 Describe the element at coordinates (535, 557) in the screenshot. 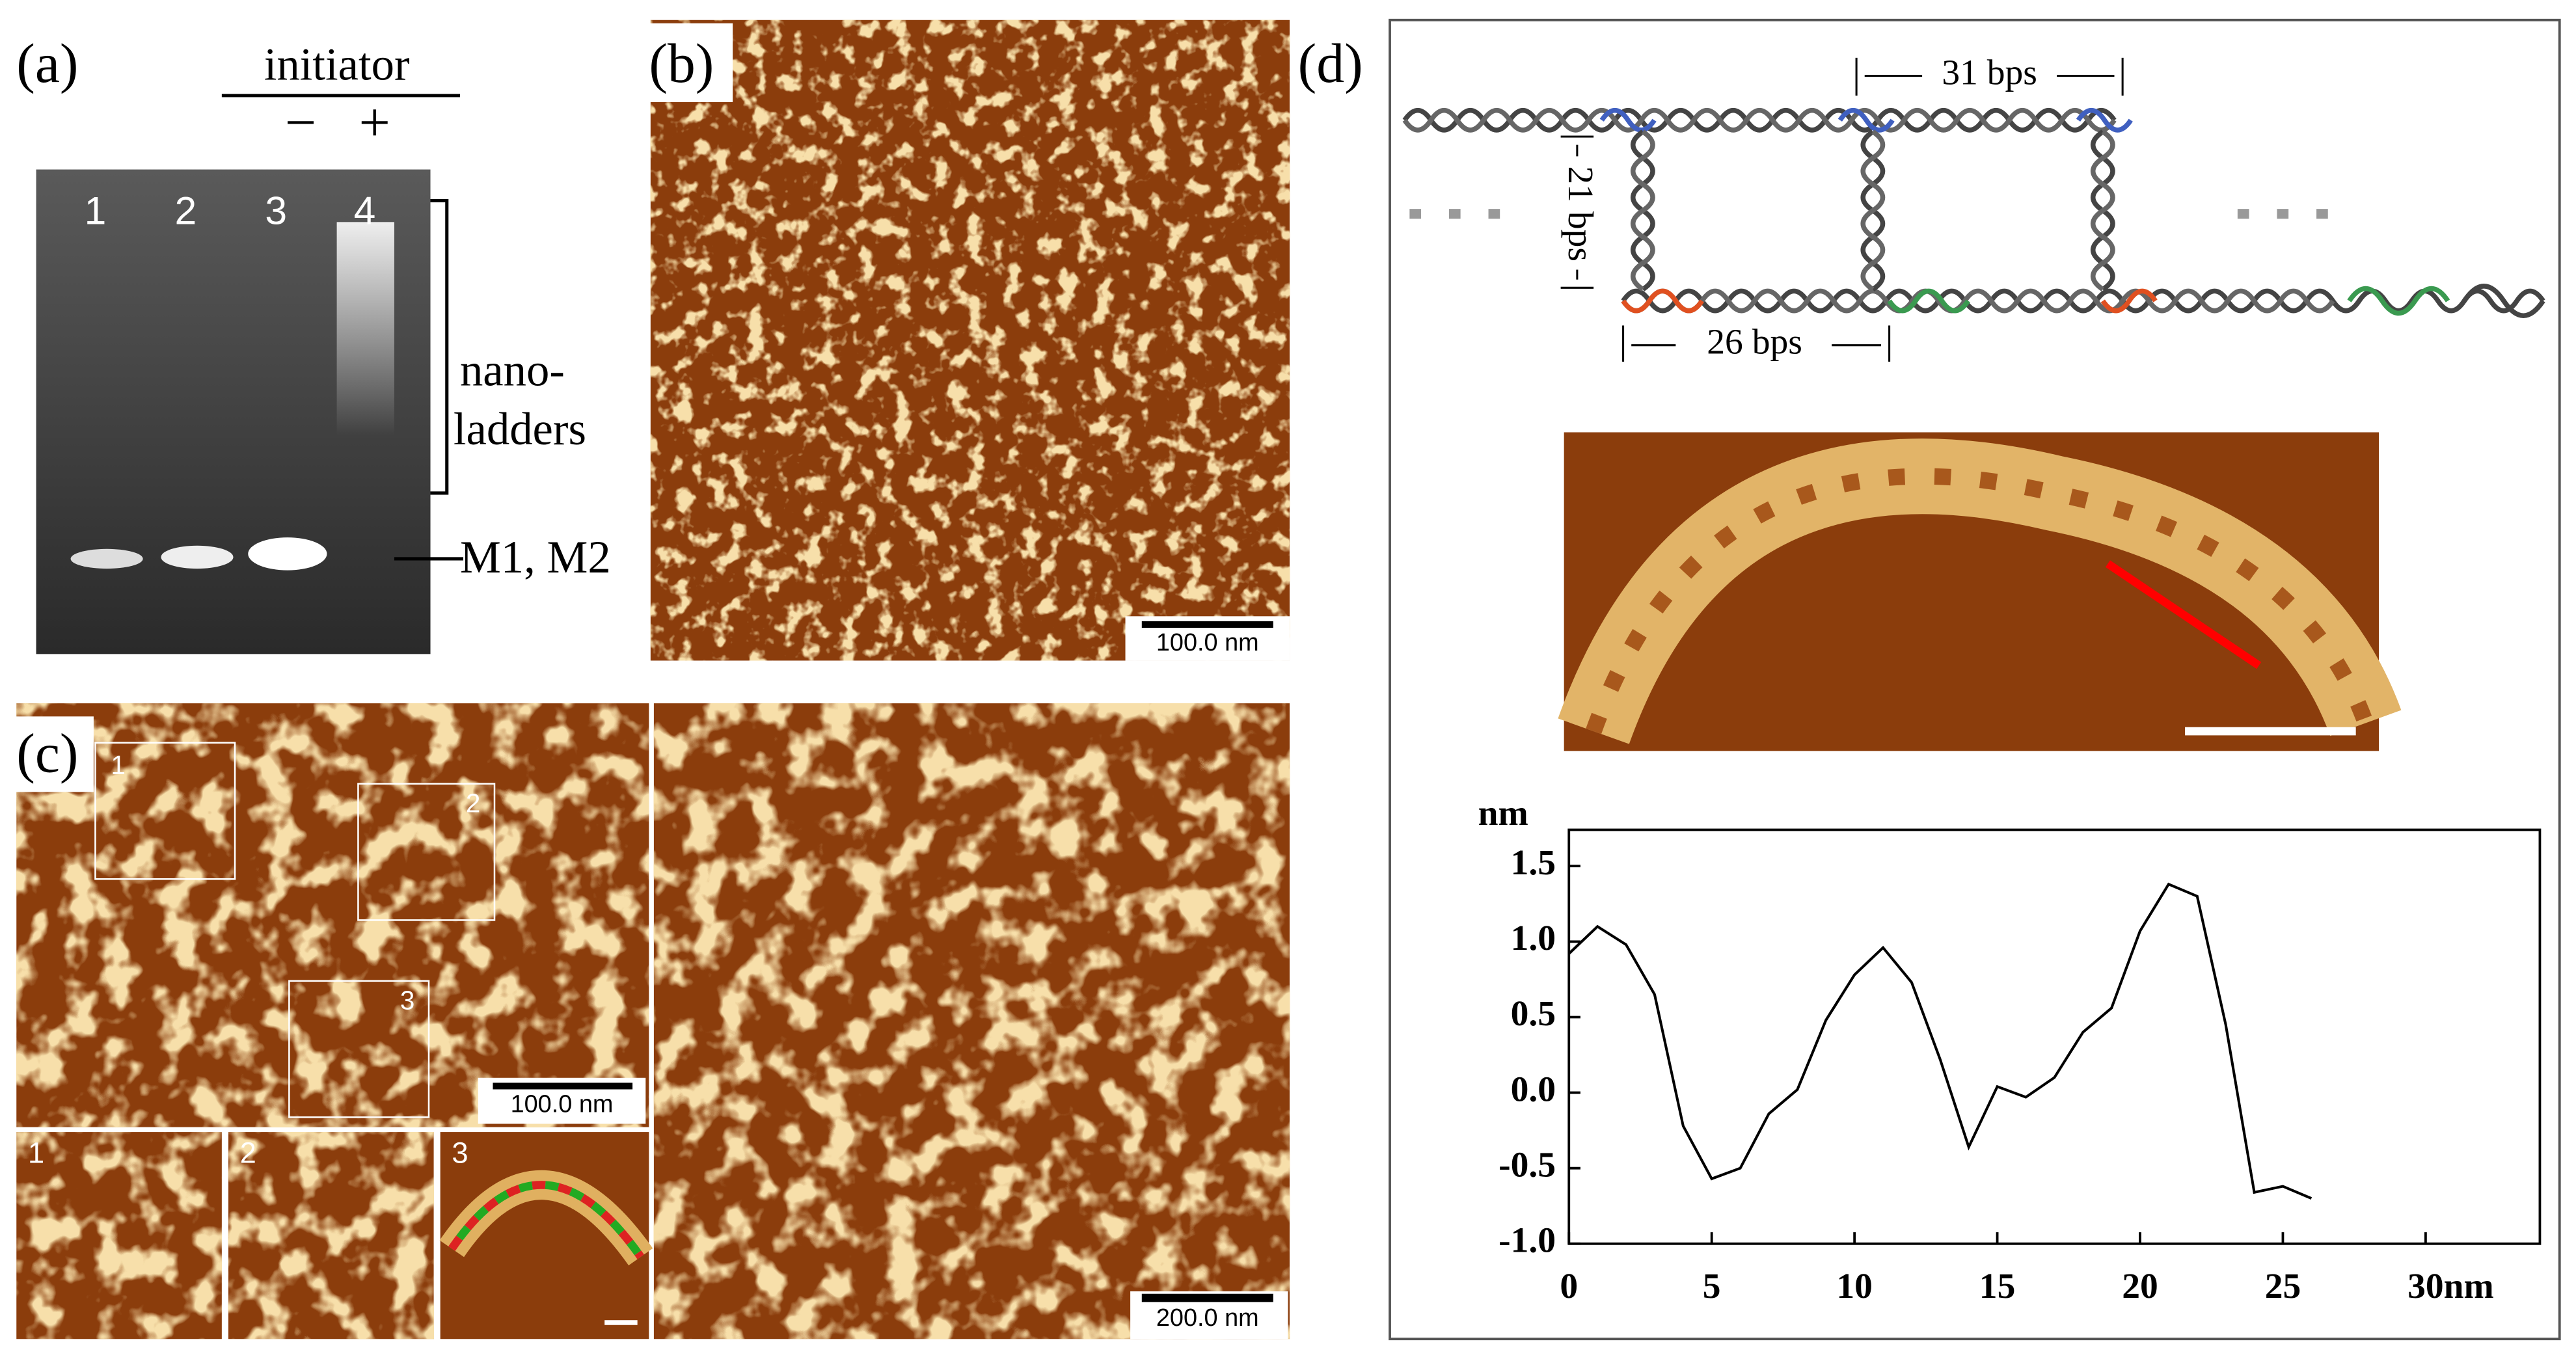

I see `band-label: M1, M2` at that location.